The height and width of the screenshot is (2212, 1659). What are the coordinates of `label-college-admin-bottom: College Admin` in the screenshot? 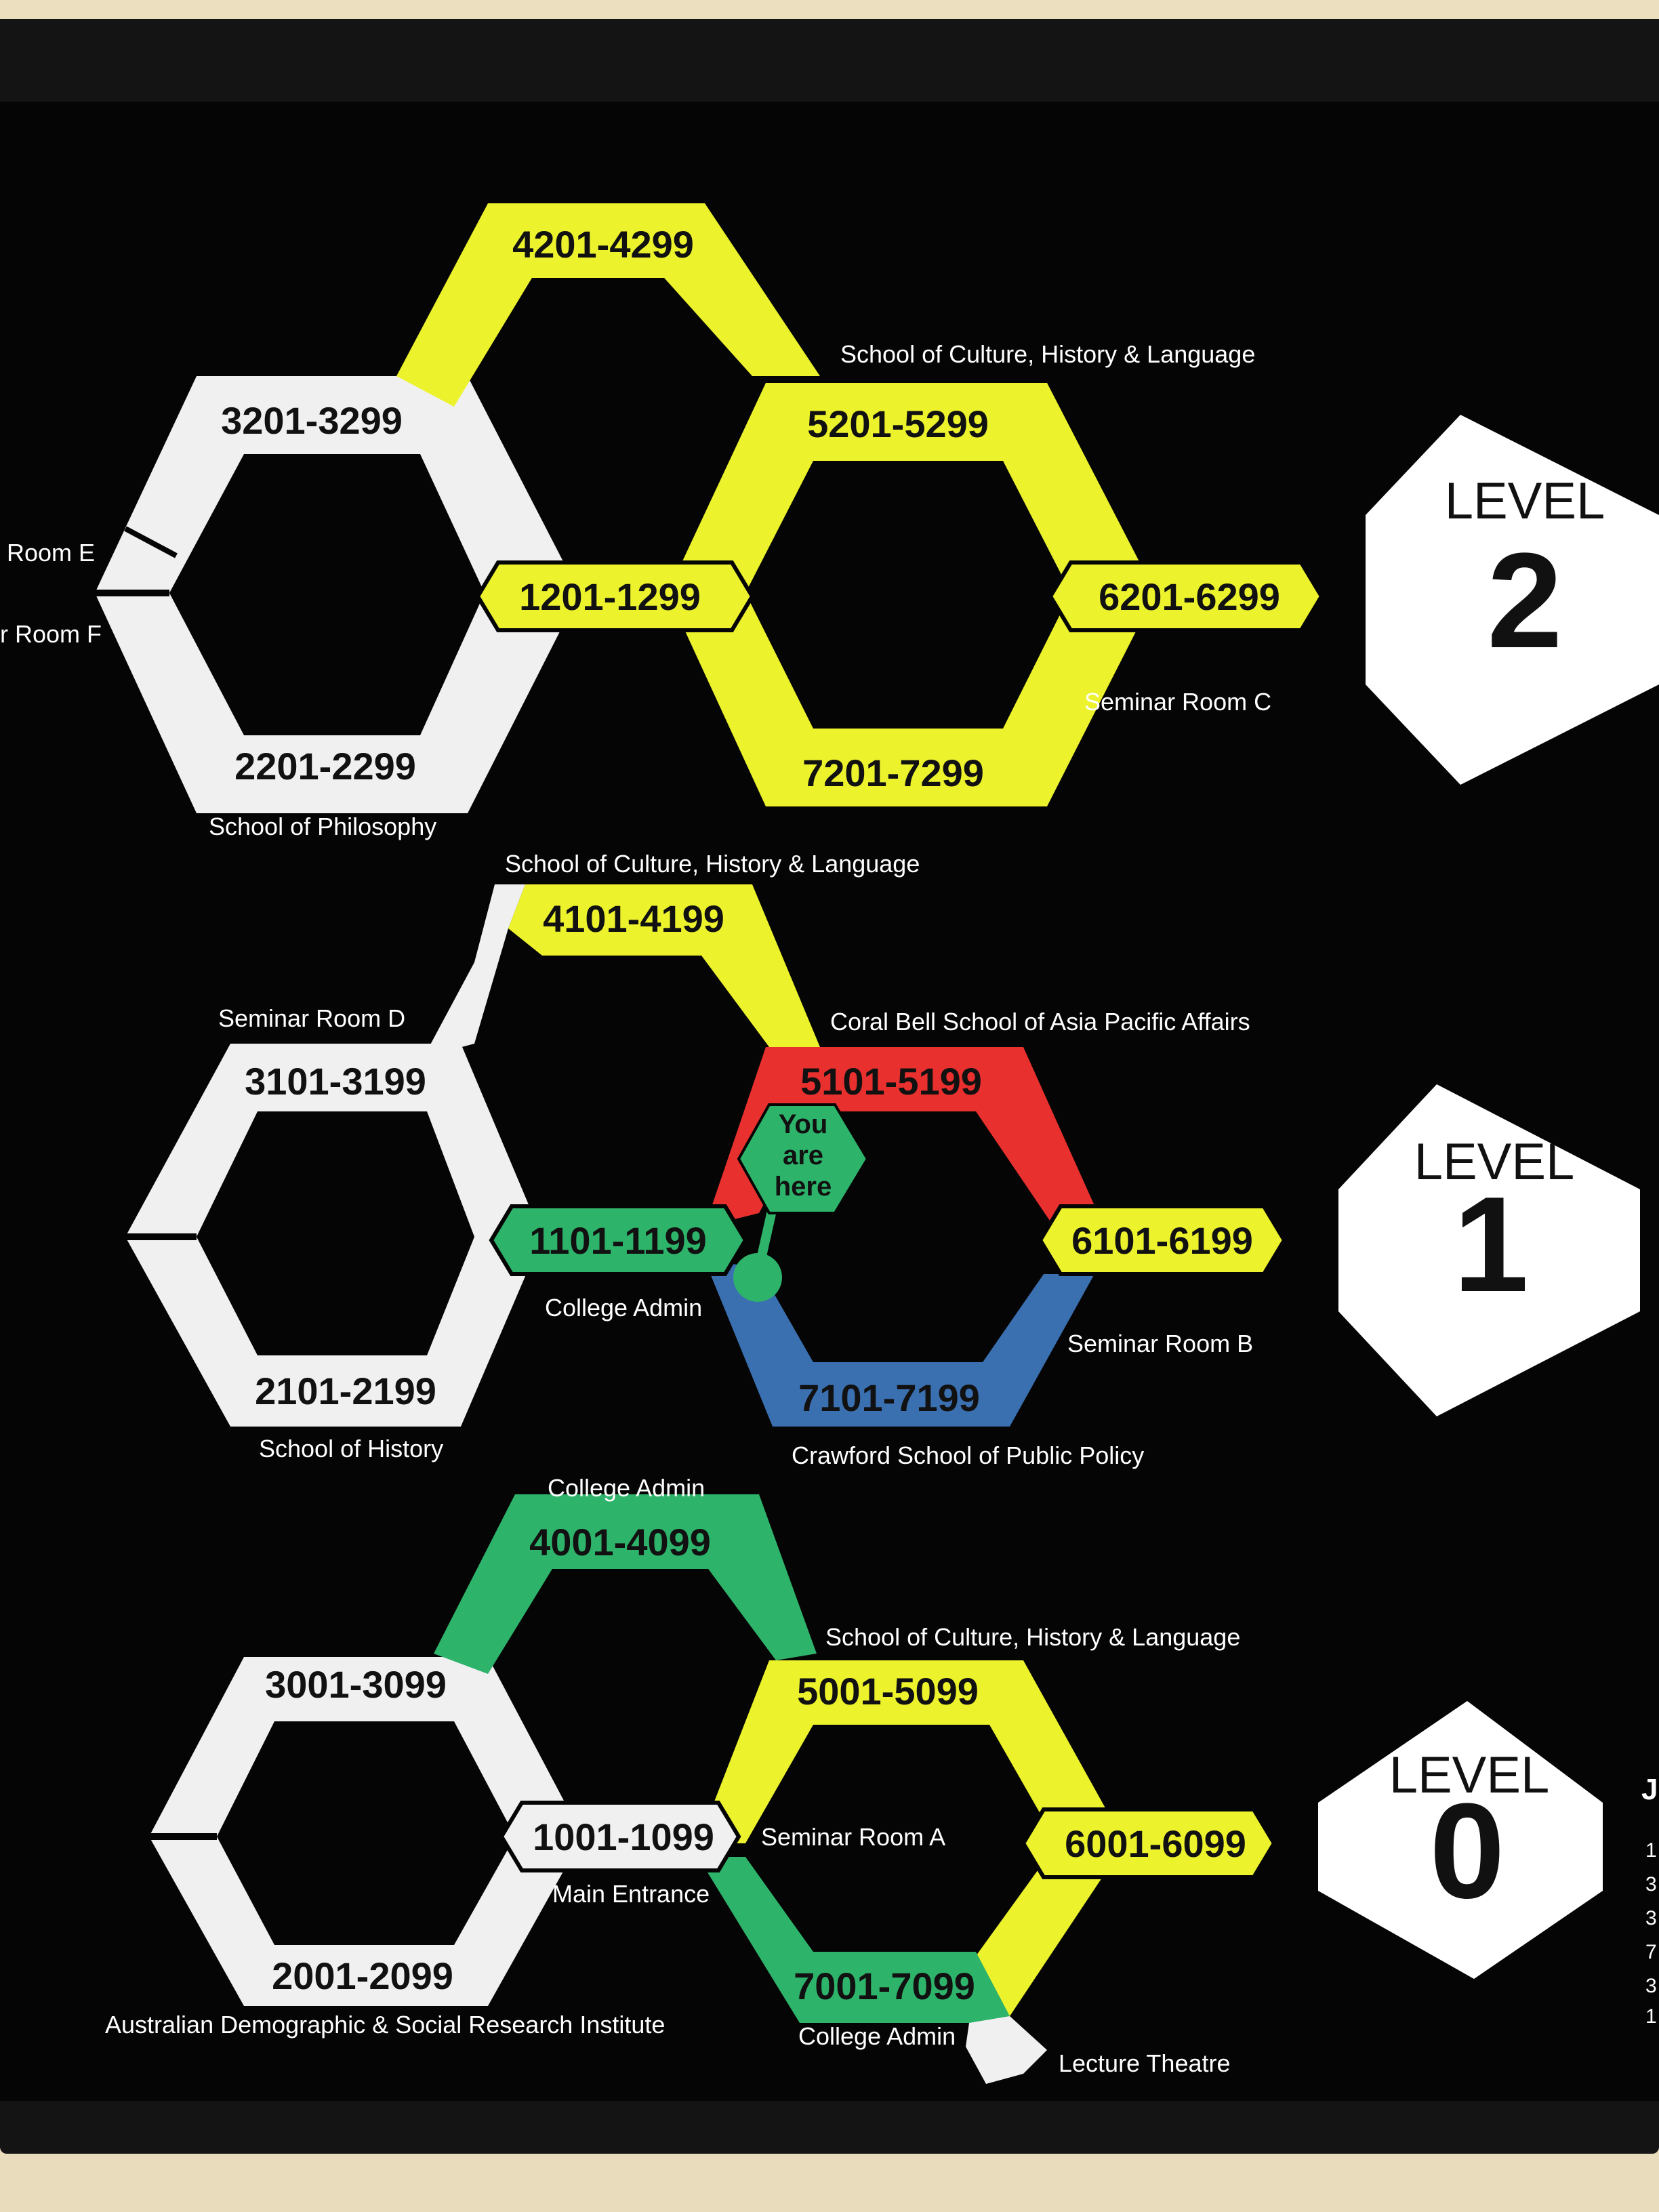 It's located at (877, 2036).